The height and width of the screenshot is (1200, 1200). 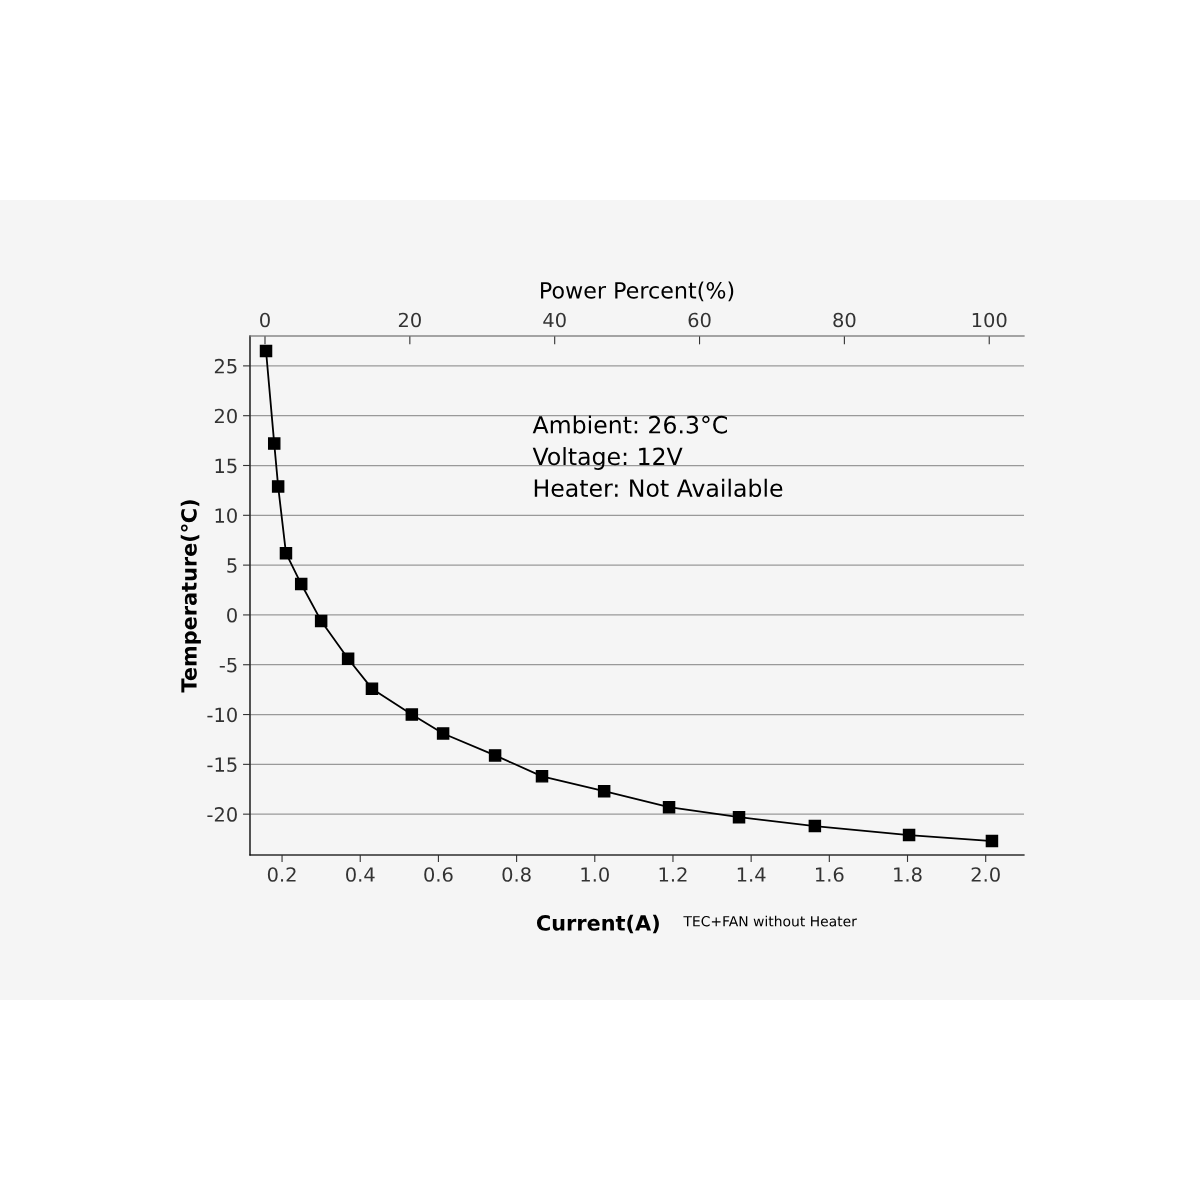 I want to click on x2-tick-label: 0, so click(x=265, y=320).